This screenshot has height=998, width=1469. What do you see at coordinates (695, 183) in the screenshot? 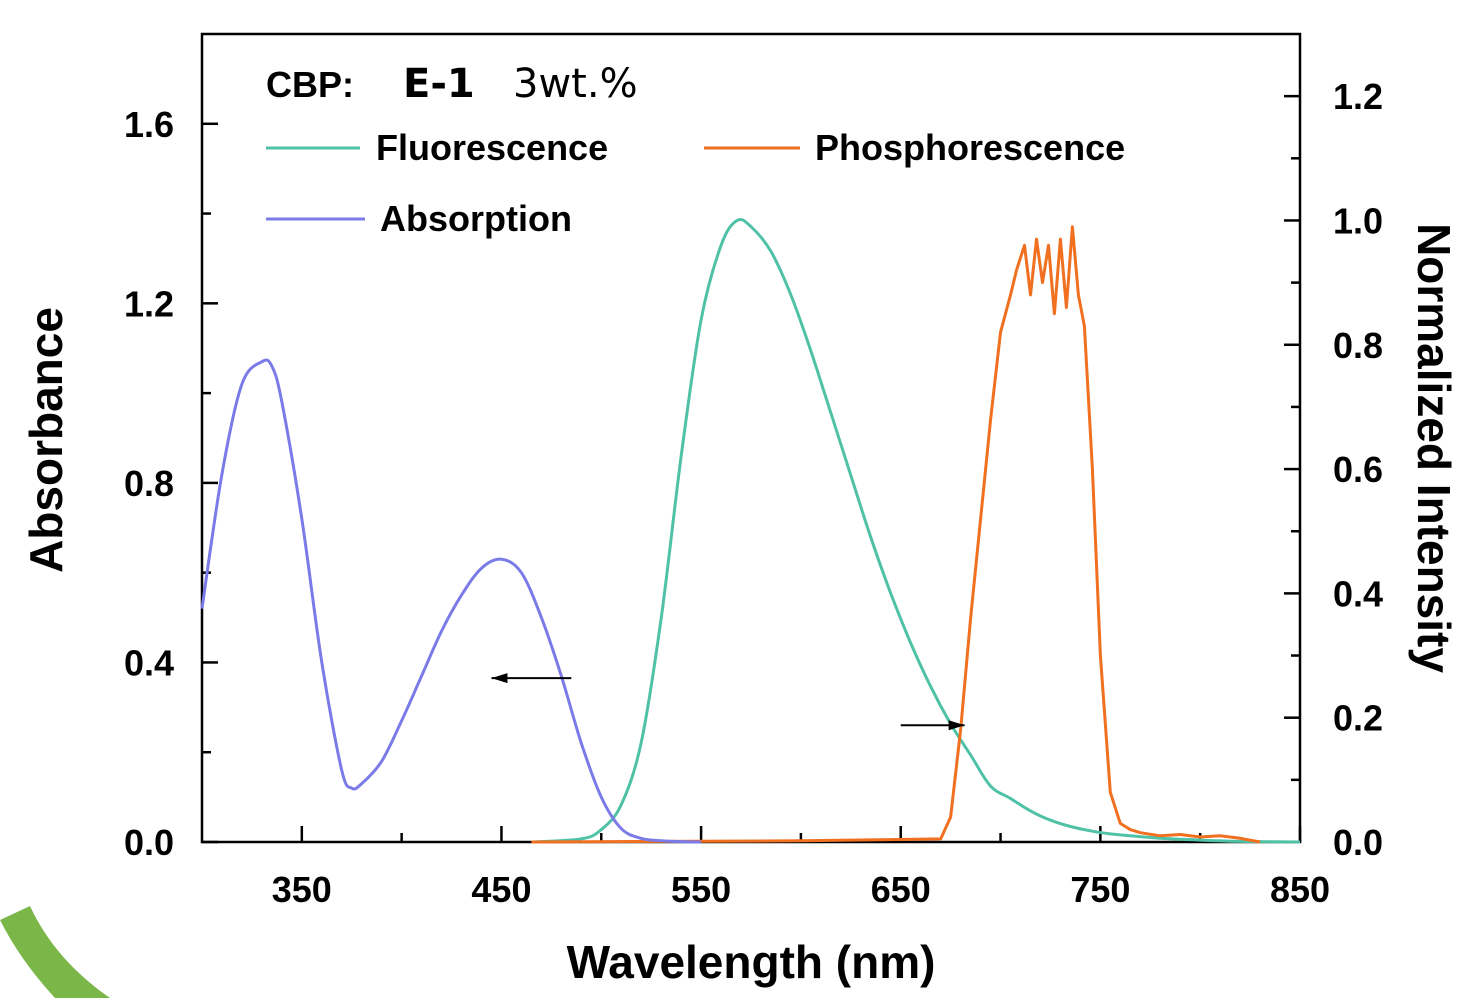
I see `legend: Fluorescence Phosphorescence Absorption` at bounding box center [695, 183].